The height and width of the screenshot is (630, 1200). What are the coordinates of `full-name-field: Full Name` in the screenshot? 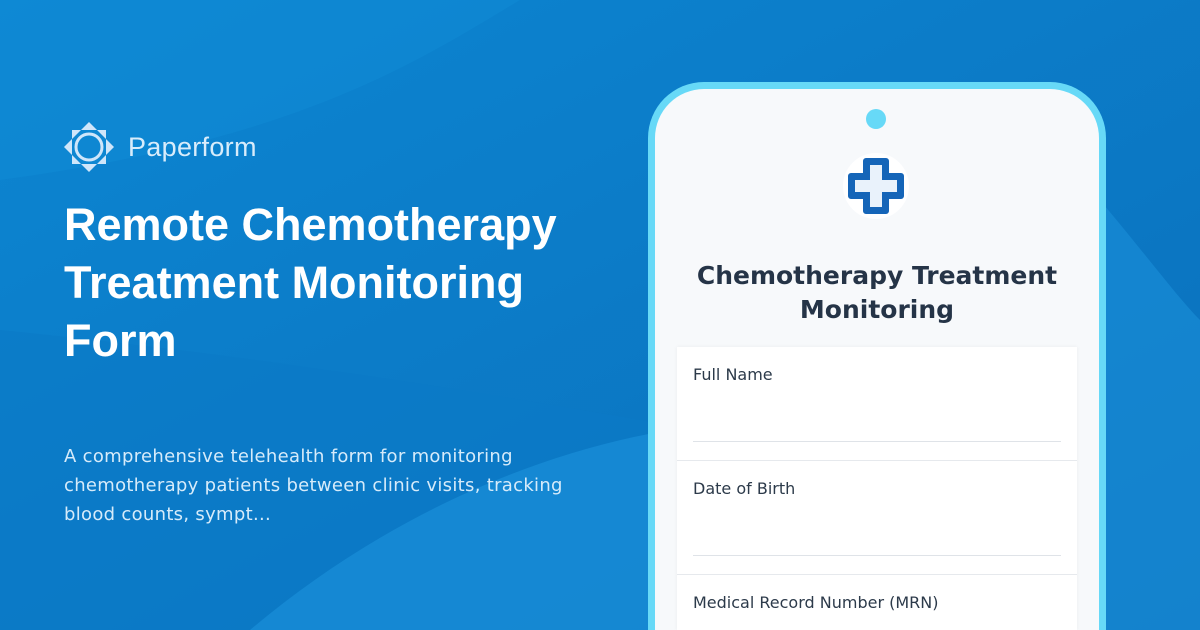 It's located at (877, 404).